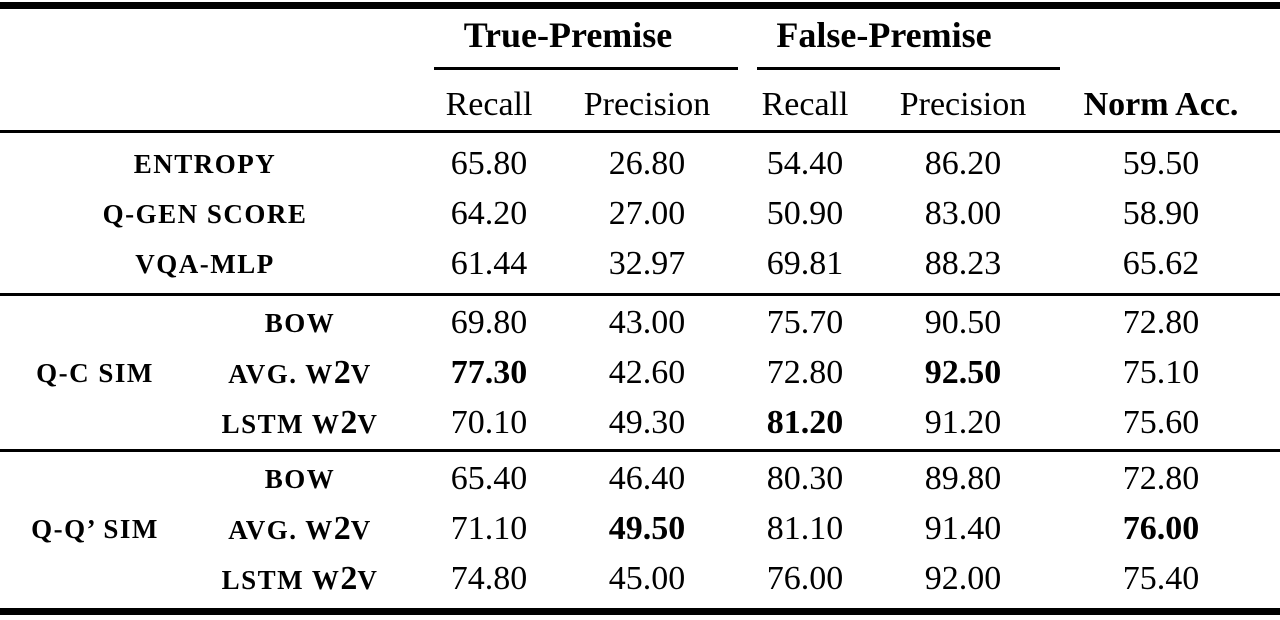  I want to click on cell-value: 61.44, so click(489, 263).